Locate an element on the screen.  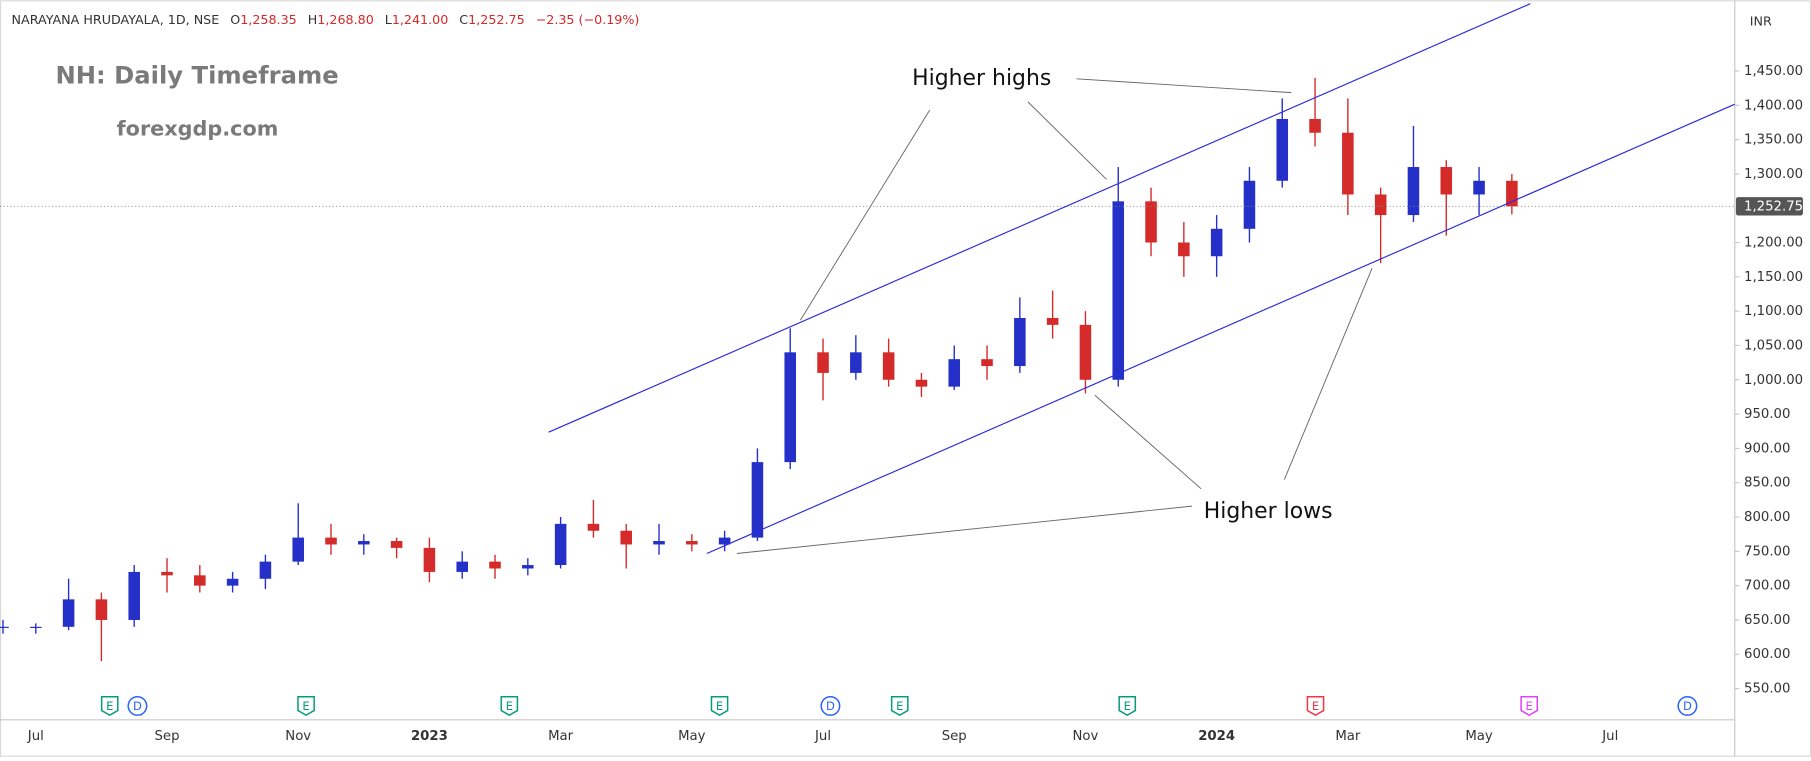
annotation: Higher lows is located at coordinates (1268, 511).